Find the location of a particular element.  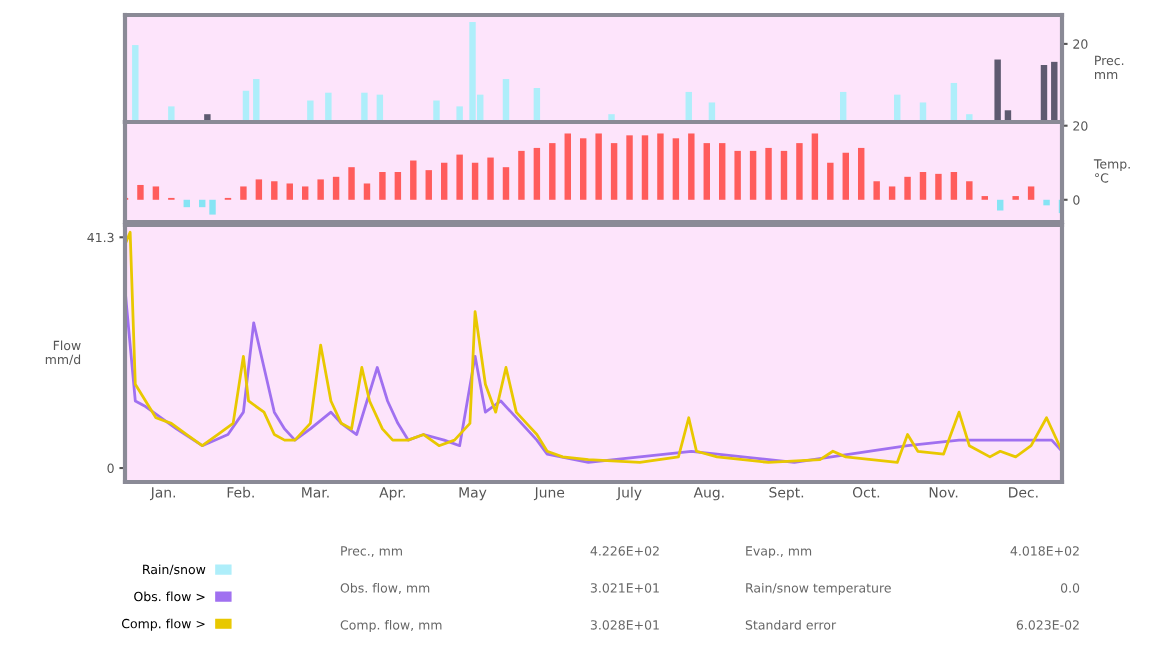

y-tick-label: 41.3 is located at coordinates (100, 237).